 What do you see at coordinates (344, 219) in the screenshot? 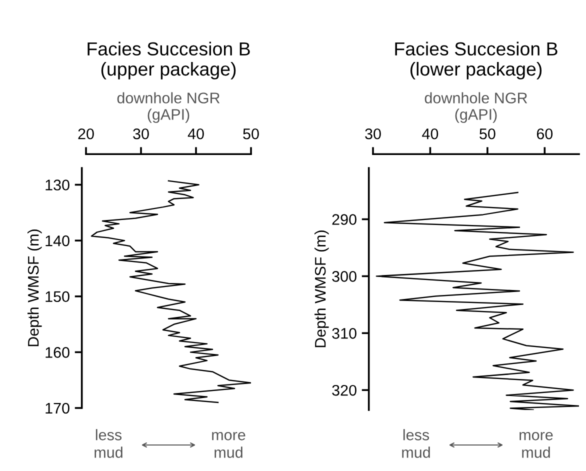
I see `y-tick-label: 290` at bounding box center [344, 219].